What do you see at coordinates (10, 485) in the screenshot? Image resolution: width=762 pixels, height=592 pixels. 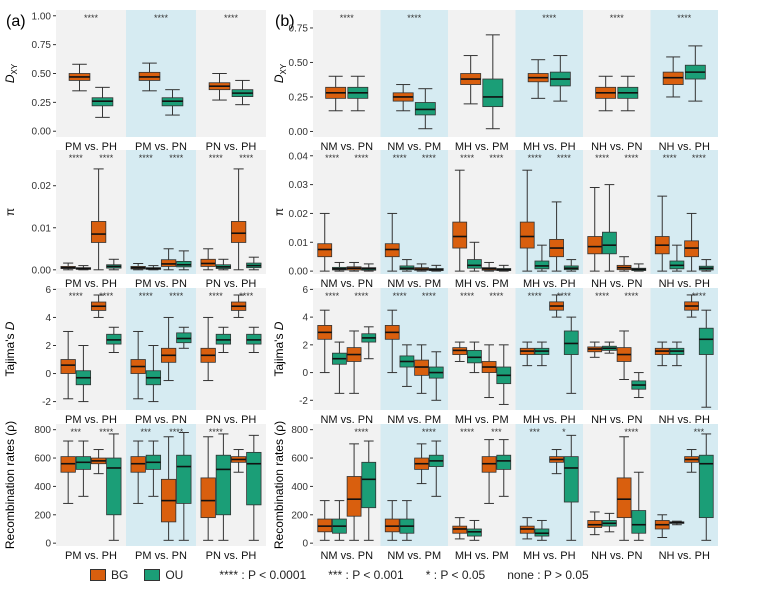 I see `y-axis-label: Recombination rates (ρ)` at bounding box center [10, 485].